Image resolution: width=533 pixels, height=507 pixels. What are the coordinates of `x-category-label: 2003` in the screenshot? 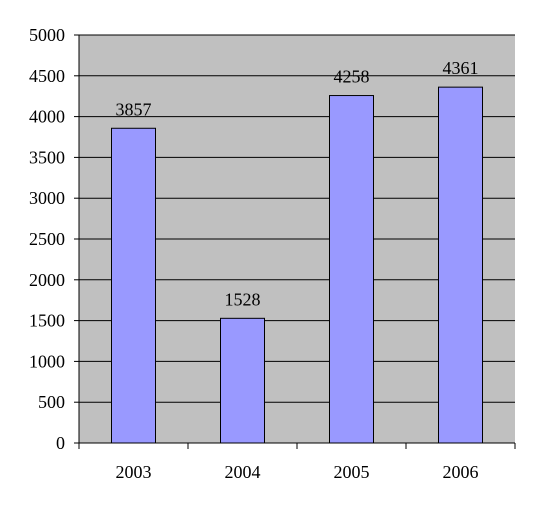 It's located at (134, 472).